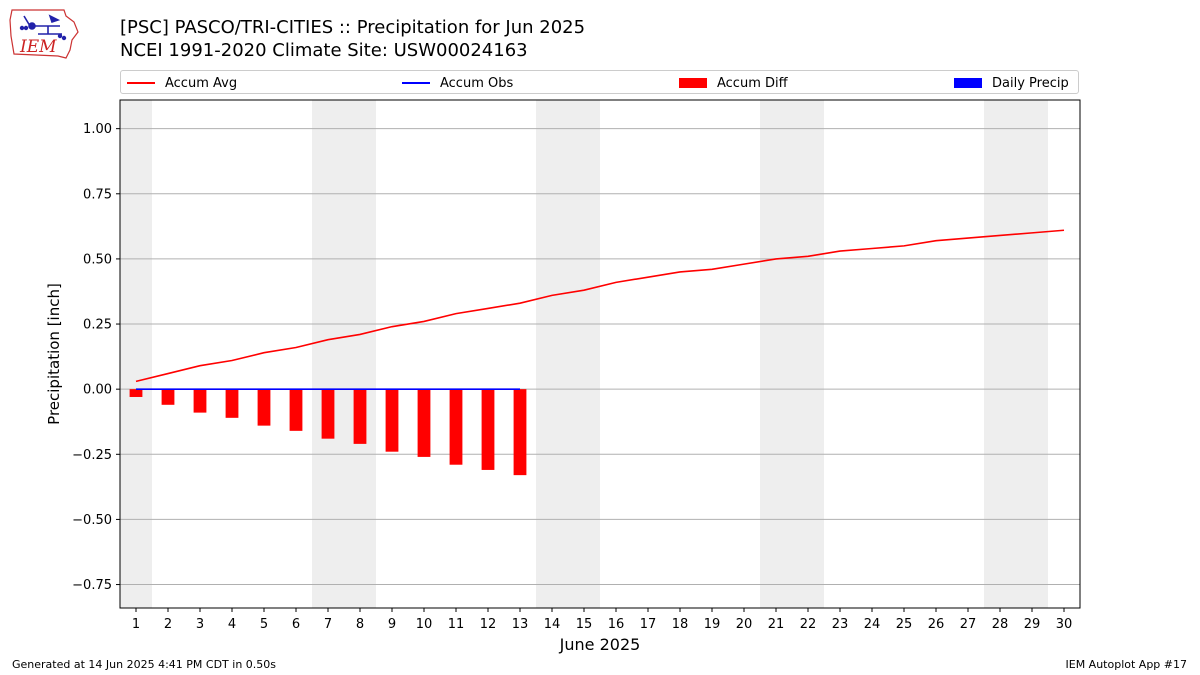  I want to click on y-tick-label: 0.75, so click(97, 194).